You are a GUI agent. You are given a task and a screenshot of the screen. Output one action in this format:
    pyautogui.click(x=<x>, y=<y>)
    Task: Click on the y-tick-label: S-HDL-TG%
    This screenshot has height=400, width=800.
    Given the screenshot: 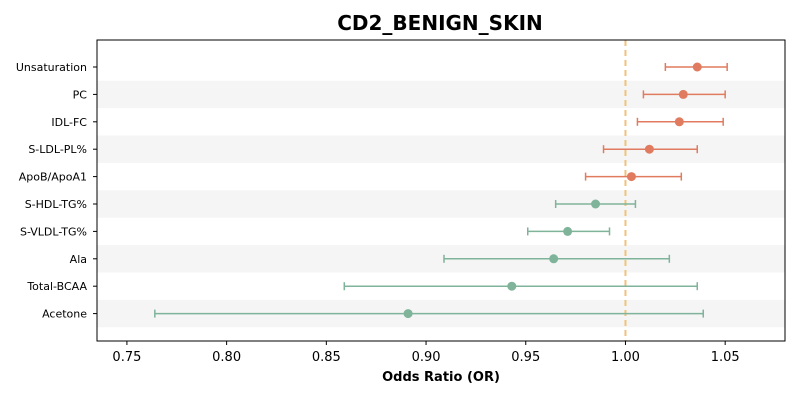 What is the action you would take?
    pyautogui.click(x=56, y=204)
    